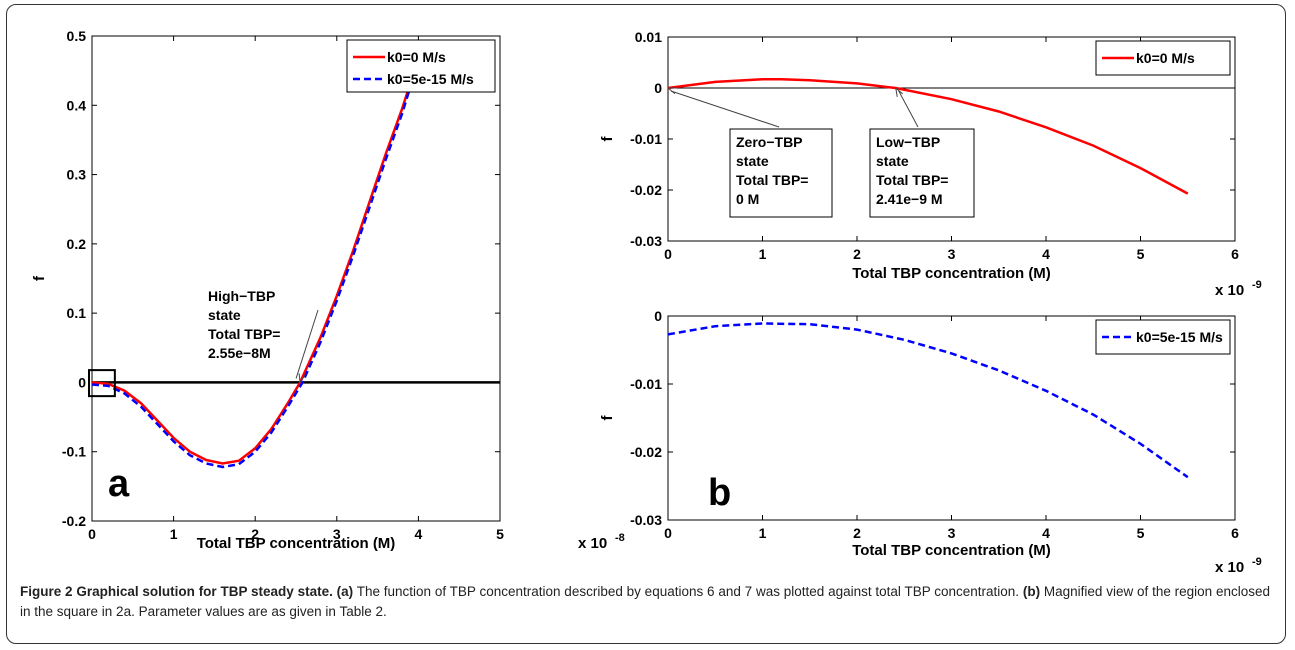 The image size is (1295, 650). Describe the element at coordinates (239, 353) in the screenshot. I see `annotation-text: 2.55e−8M` at that location.